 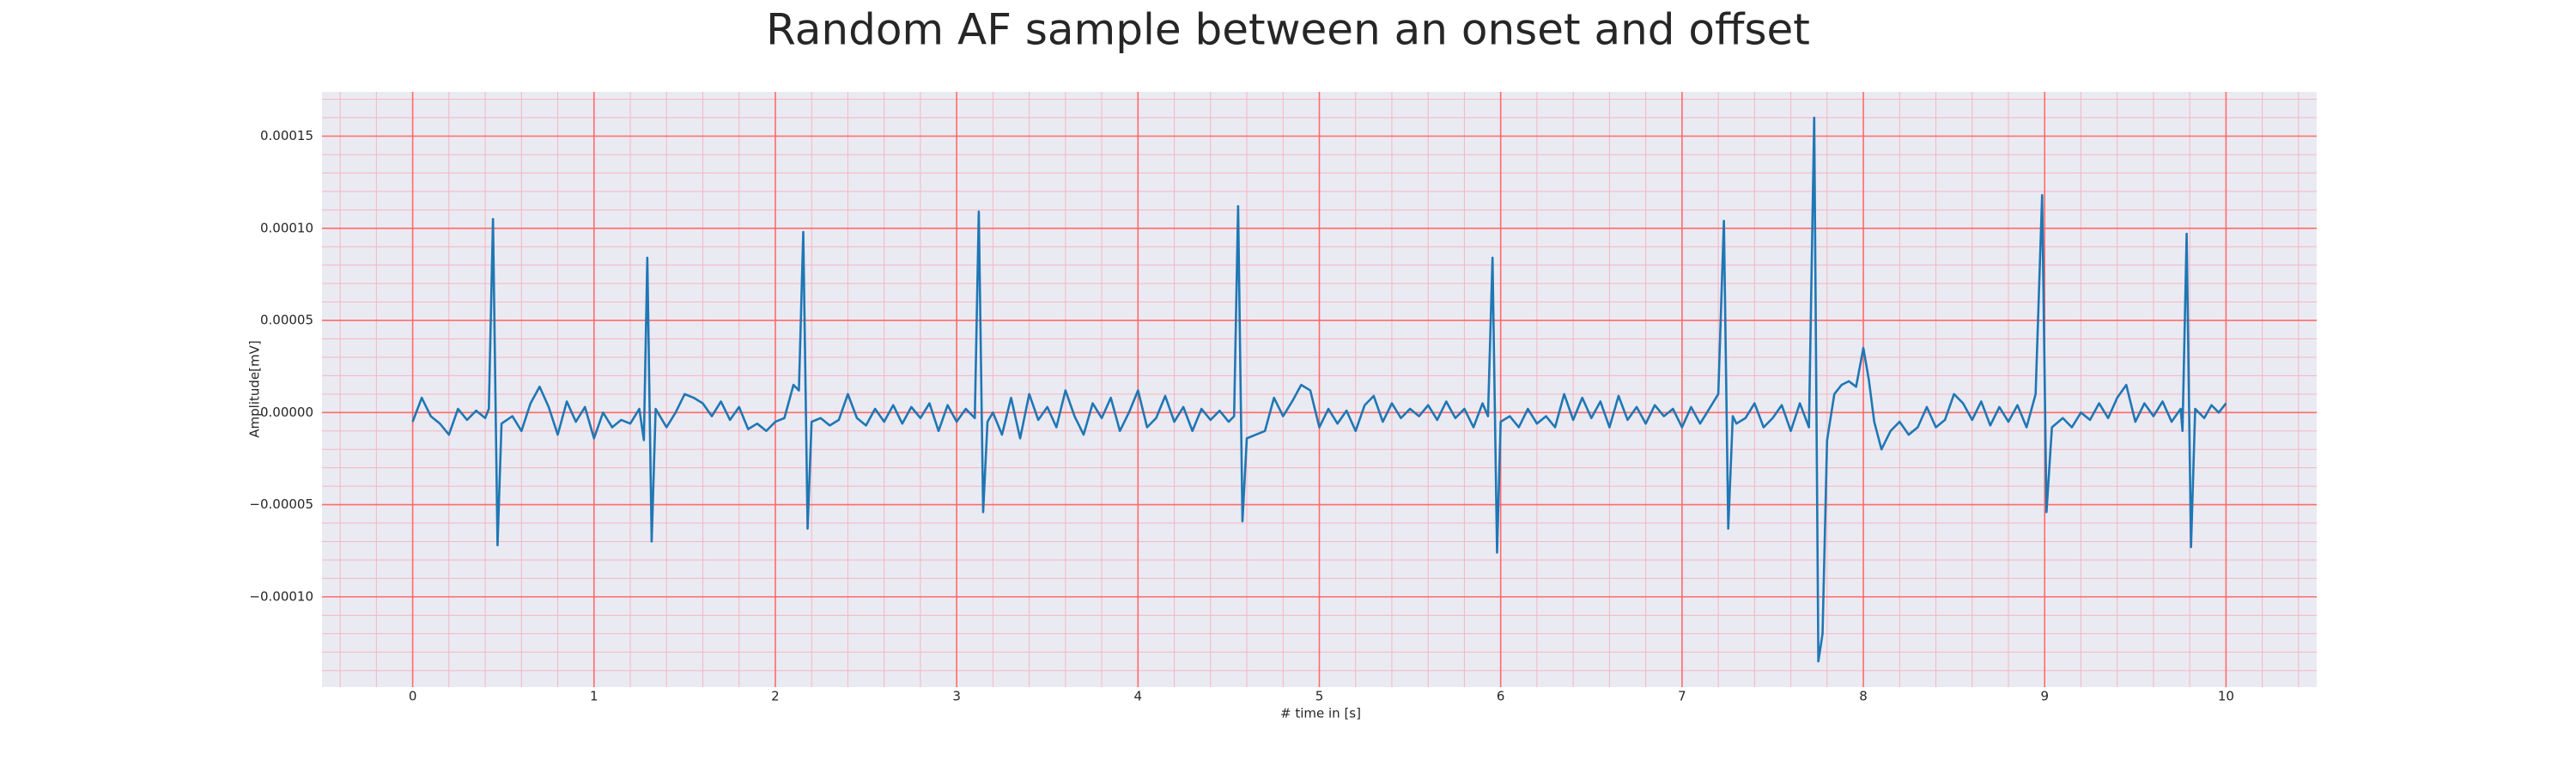 I want to click on x-tick-label: 3, so click(x=957, y=696).